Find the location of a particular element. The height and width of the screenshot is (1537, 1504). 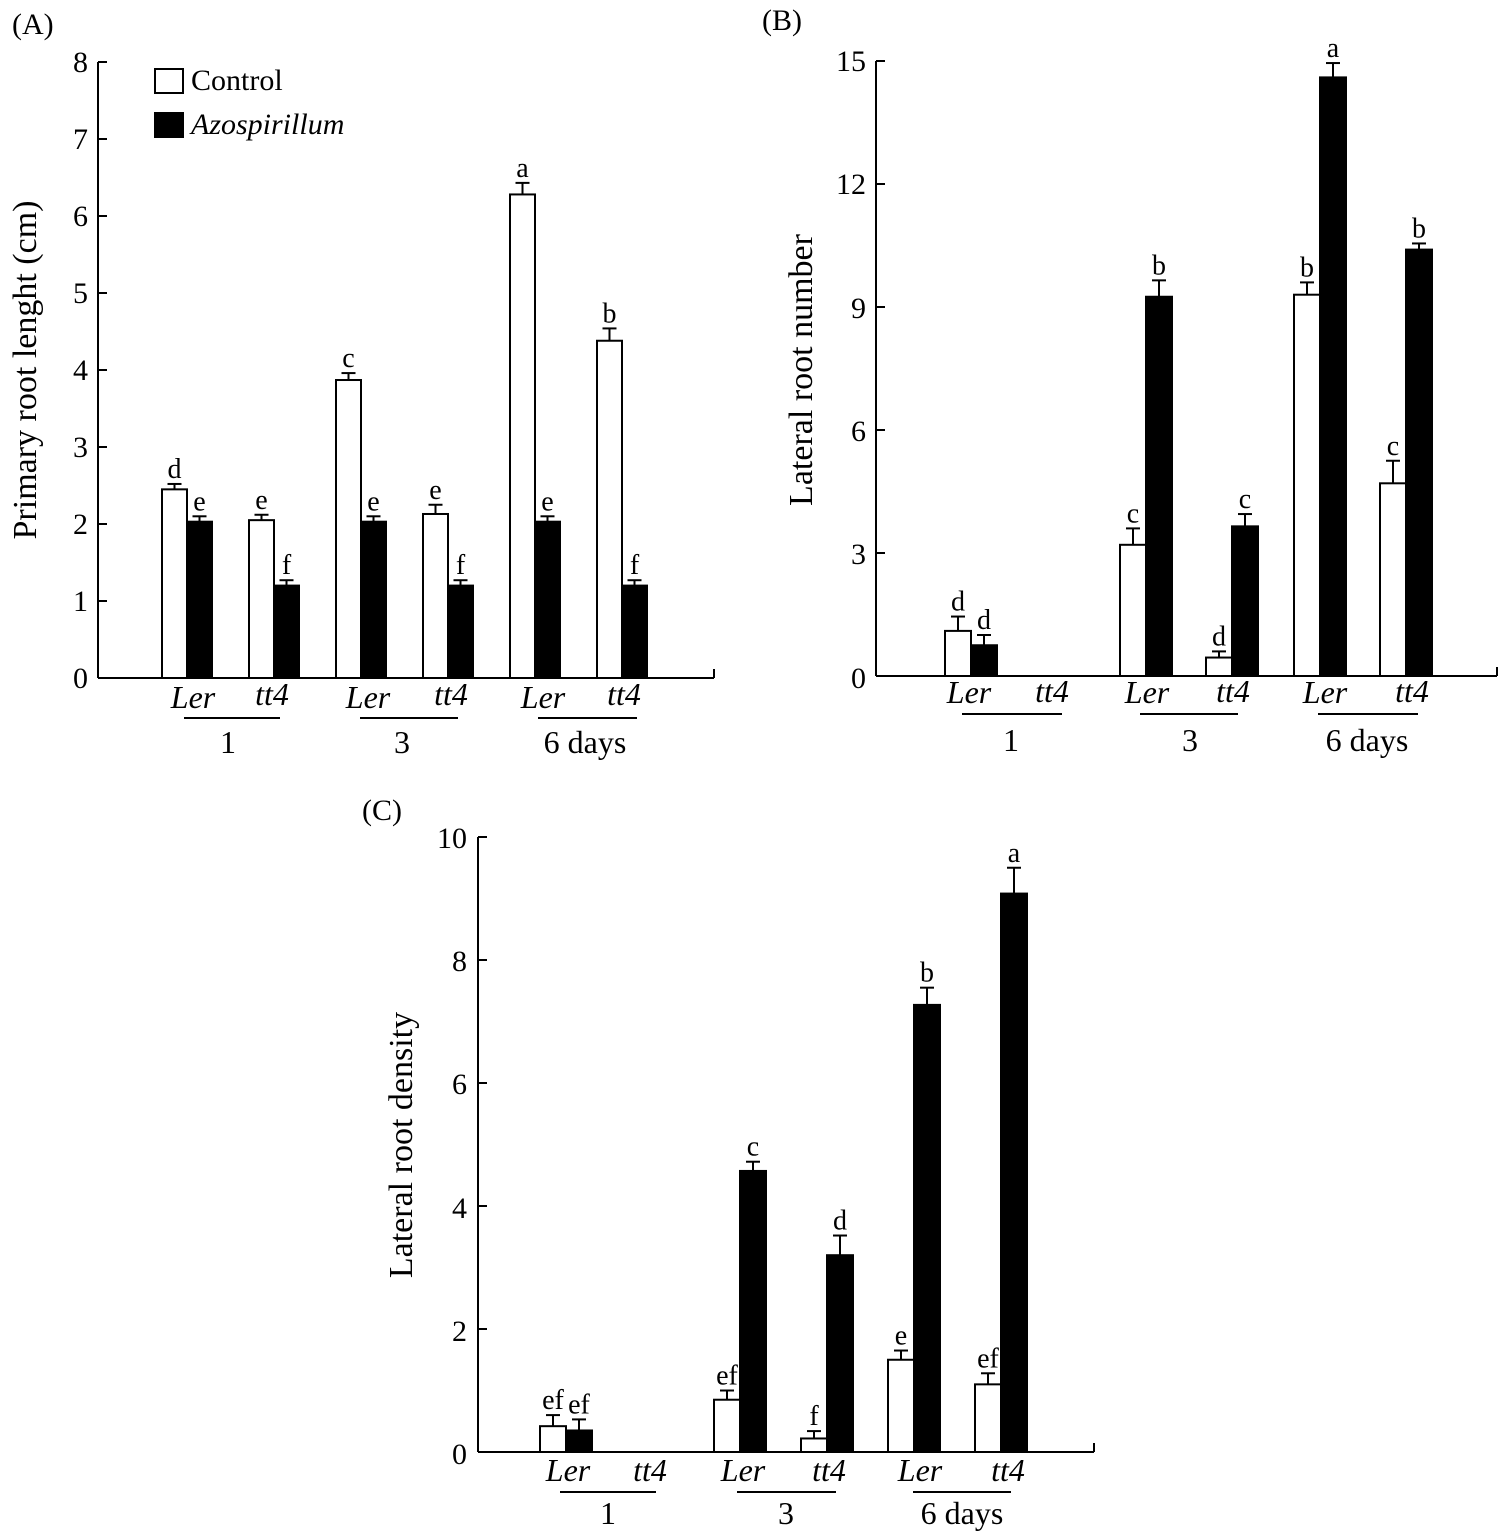

panel-c-y-ticks: 0 2 4 6 8 10 is located at coordinates (452, 1146).